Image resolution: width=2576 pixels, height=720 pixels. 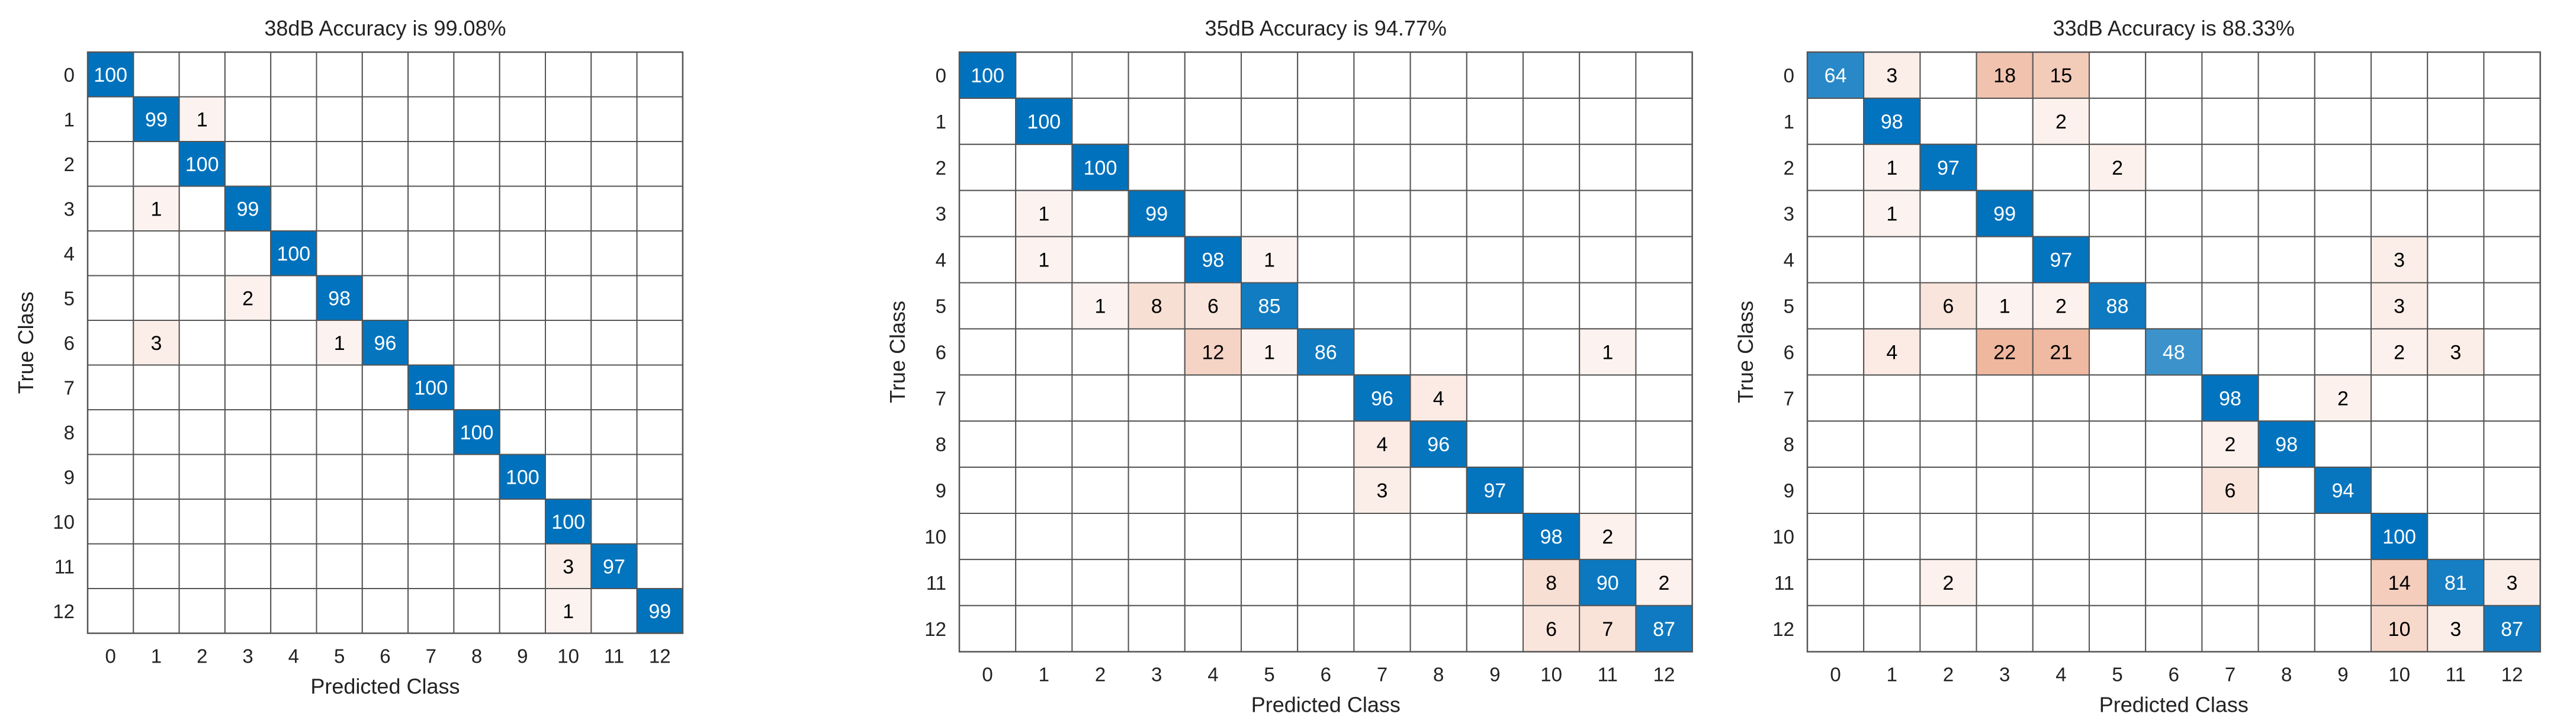 What do you see at coordinates (1100, 168) in the screenshot?
I see `cell-value-label: 100` at bounding box center [1100, 168].